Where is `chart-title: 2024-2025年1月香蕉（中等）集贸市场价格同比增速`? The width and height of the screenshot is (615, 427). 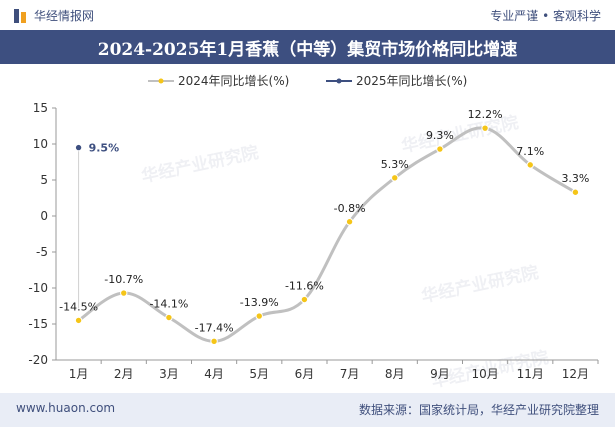 chart-title: 2024-2025年1月香蕉（中等）集贸市场价格同比增速 is located at coordinates (307, 47).